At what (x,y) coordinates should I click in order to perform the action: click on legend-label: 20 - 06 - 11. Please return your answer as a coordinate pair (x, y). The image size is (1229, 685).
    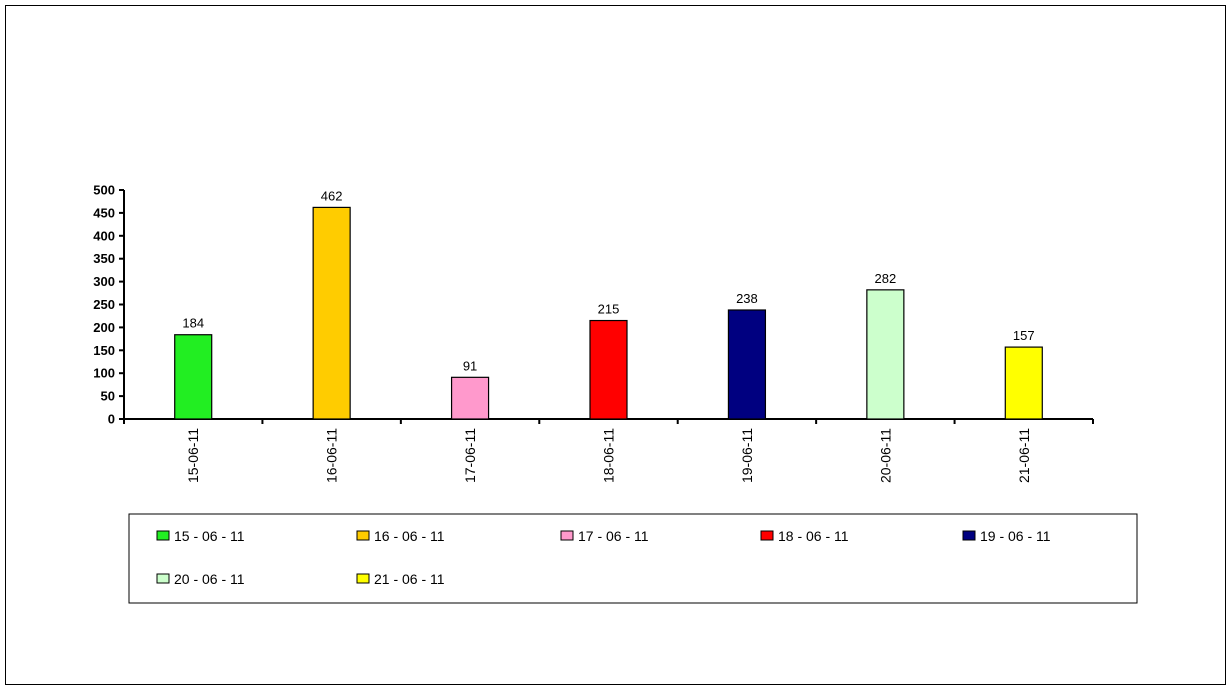
    Looking at the image, I should click on (209, 579).